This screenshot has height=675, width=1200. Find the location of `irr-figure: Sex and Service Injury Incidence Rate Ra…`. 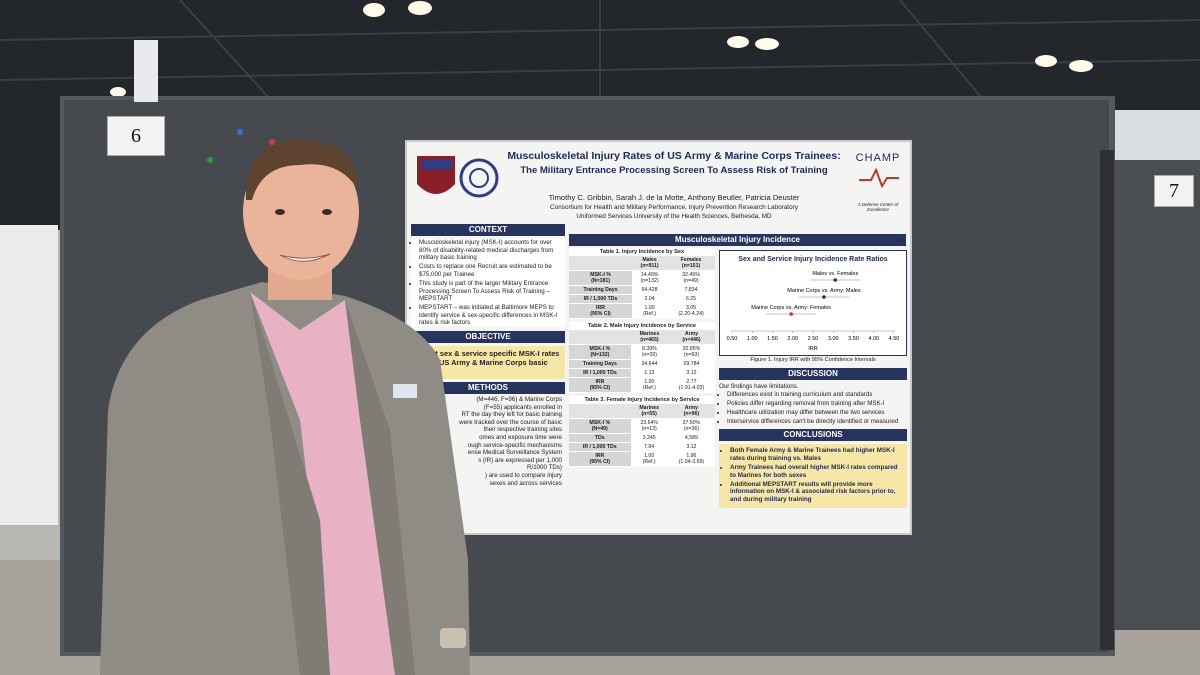

irr-figure: Sex and Service Injury Incidence Rate Ra… is located at coordinates (813, 303).